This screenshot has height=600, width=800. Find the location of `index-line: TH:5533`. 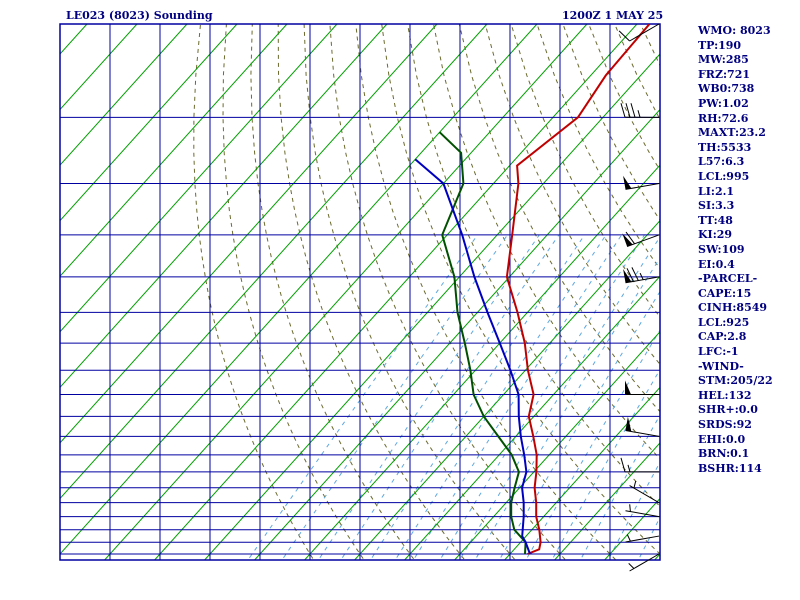

index-line: TH:5533 is located at coordinates (725, 147).